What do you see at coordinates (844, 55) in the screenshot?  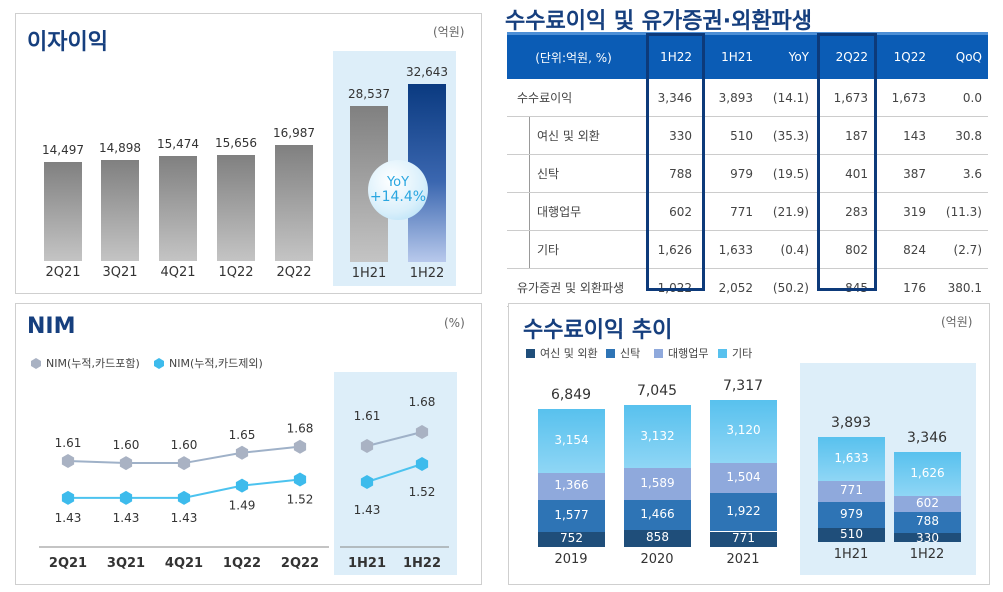 I see `column-header: 2Q22` at bounding box center [844, 55].